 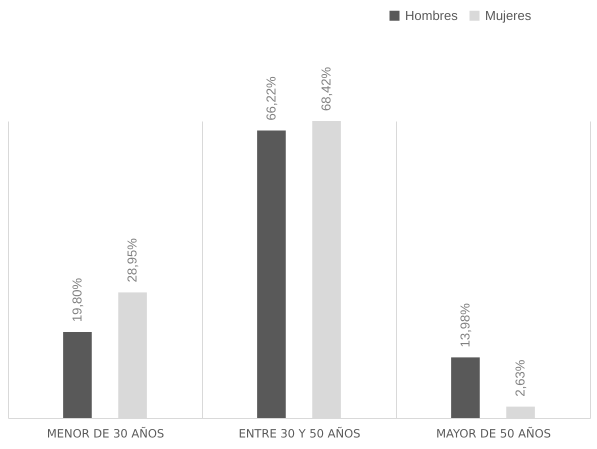 I want to click on data-label: 68,42%, so click(x=326, y=88).